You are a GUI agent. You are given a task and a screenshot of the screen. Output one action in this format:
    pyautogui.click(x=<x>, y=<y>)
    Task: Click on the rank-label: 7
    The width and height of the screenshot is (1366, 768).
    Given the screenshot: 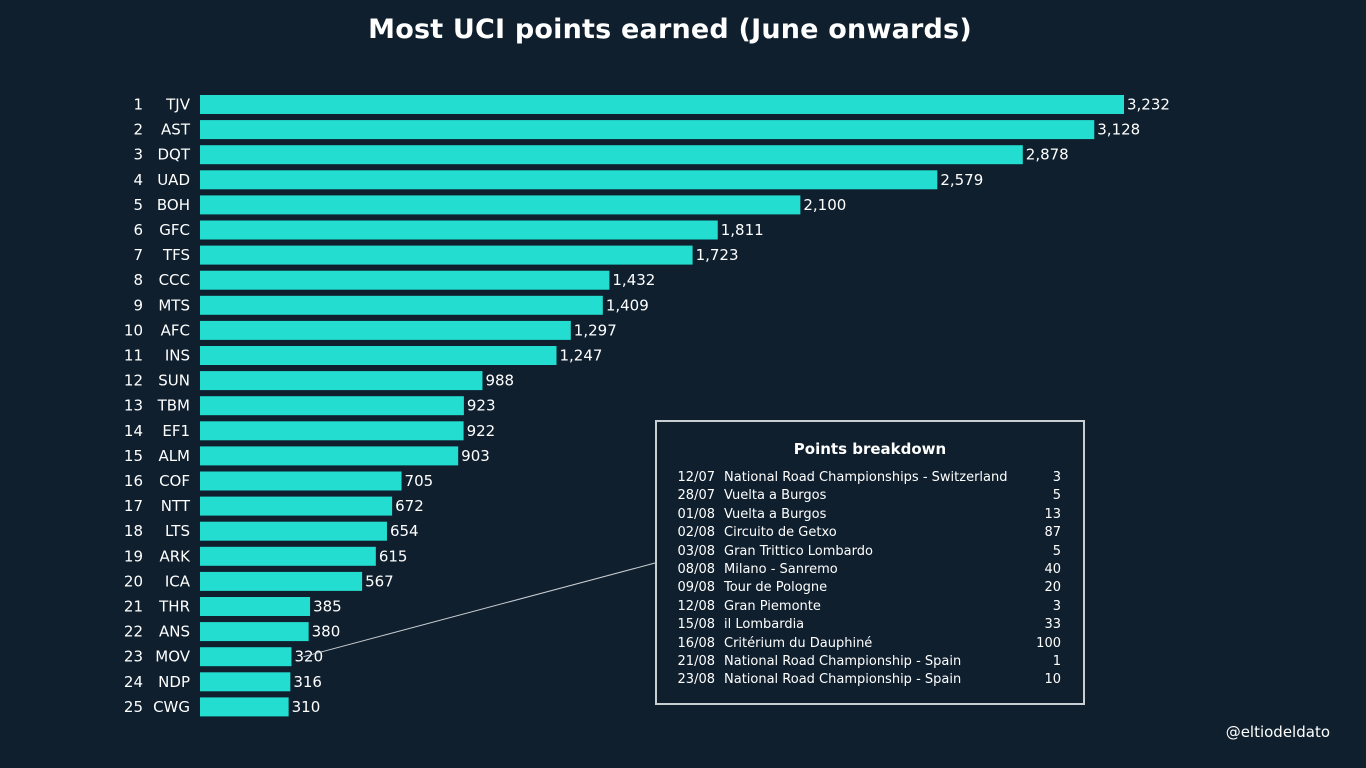 What is the action you would take?
    pyautogui.click(x=138, y=255)
    